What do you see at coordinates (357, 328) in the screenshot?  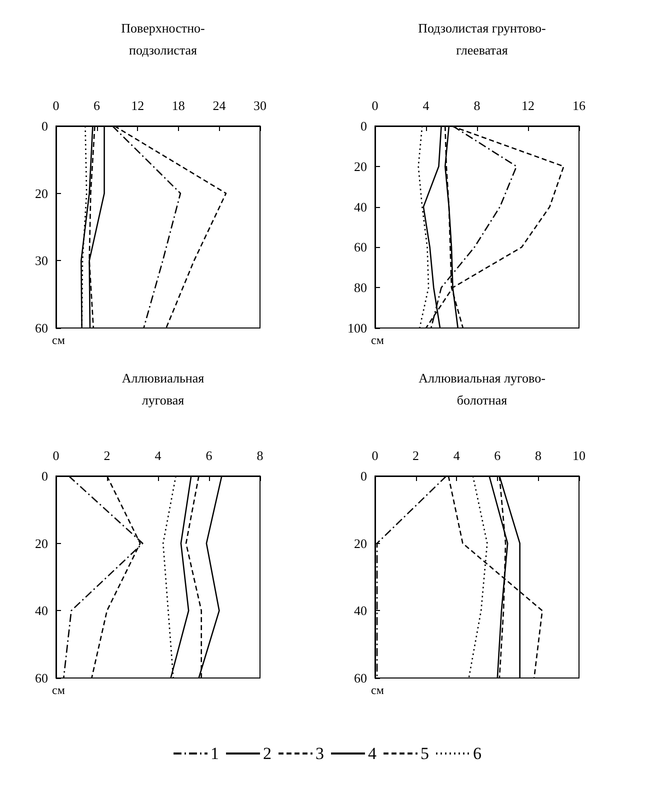 I see `y-tick-label: 100` at bounding box center [357, 328].